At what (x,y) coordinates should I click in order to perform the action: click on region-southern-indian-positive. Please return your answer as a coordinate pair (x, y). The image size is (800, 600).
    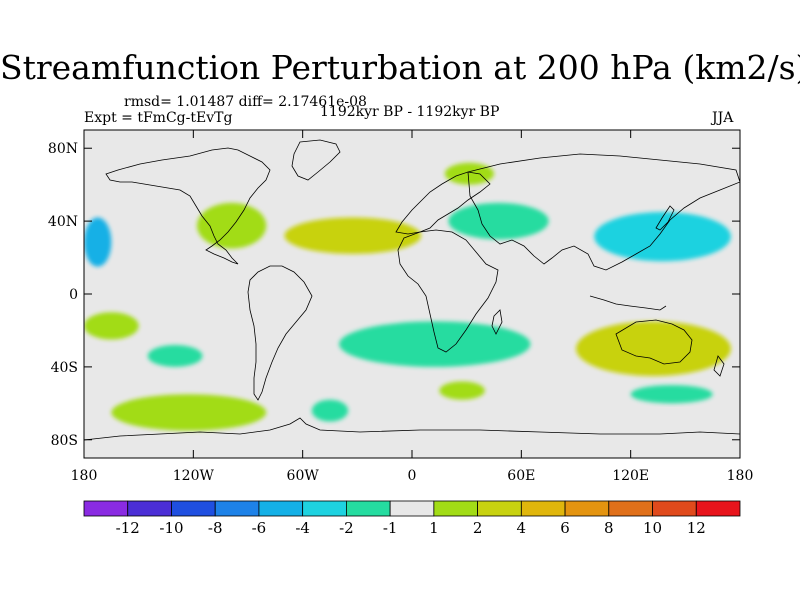
    Looking at the image, I should click on (462, 390).